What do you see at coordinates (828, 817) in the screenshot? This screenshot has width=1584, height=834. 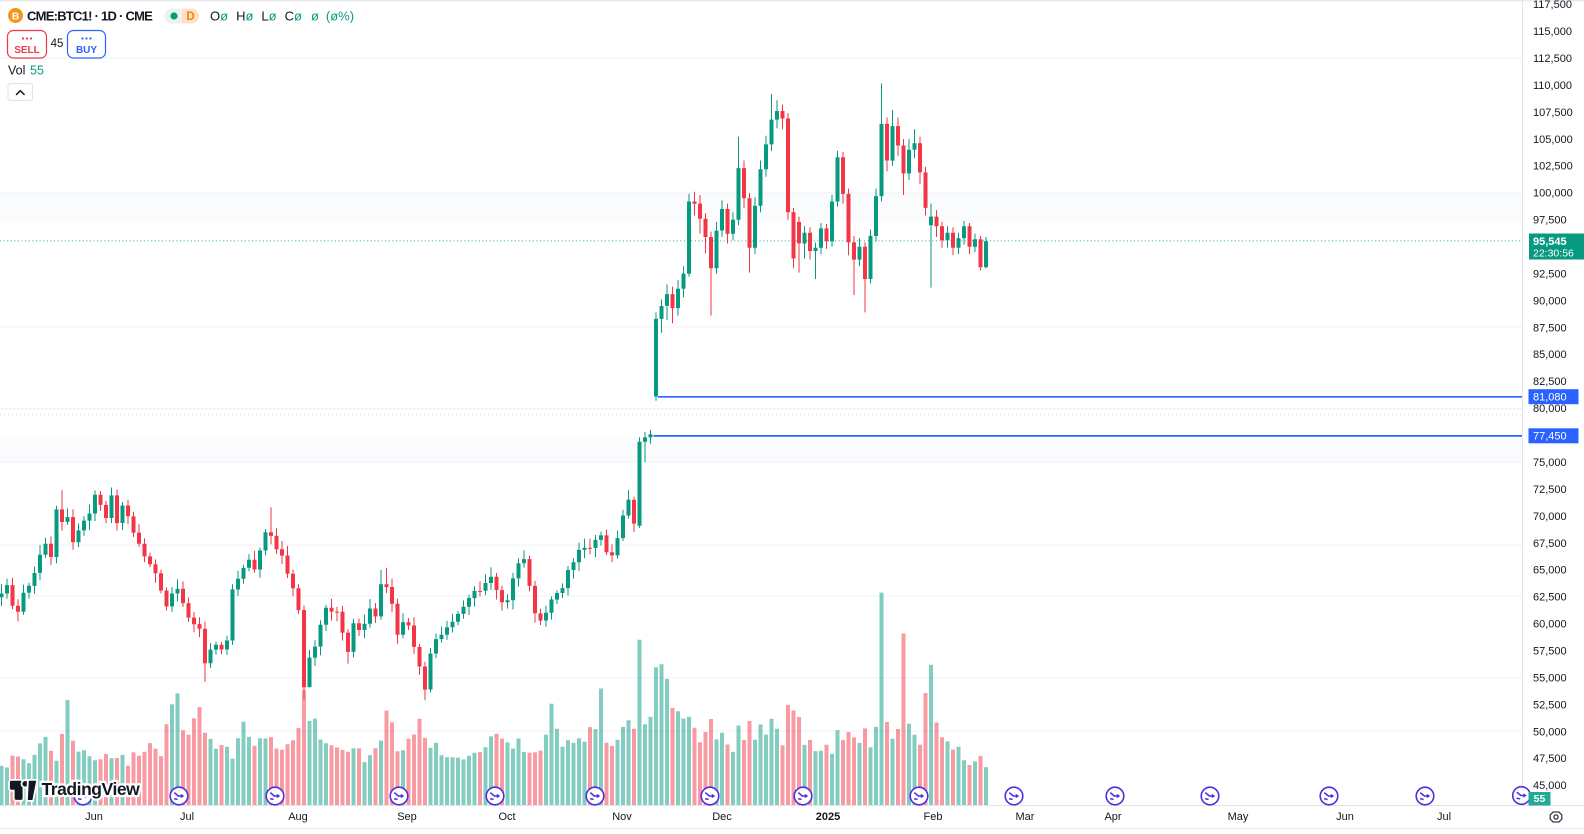 I see `svg-text: 2025` at bounding box center [828, 817].